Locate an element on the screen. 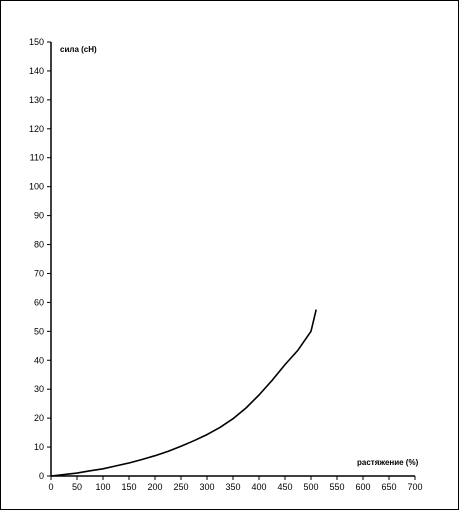 This screenshot has width=459, height=510. y-tick-label: 120 is located at coordinates (36, 129).